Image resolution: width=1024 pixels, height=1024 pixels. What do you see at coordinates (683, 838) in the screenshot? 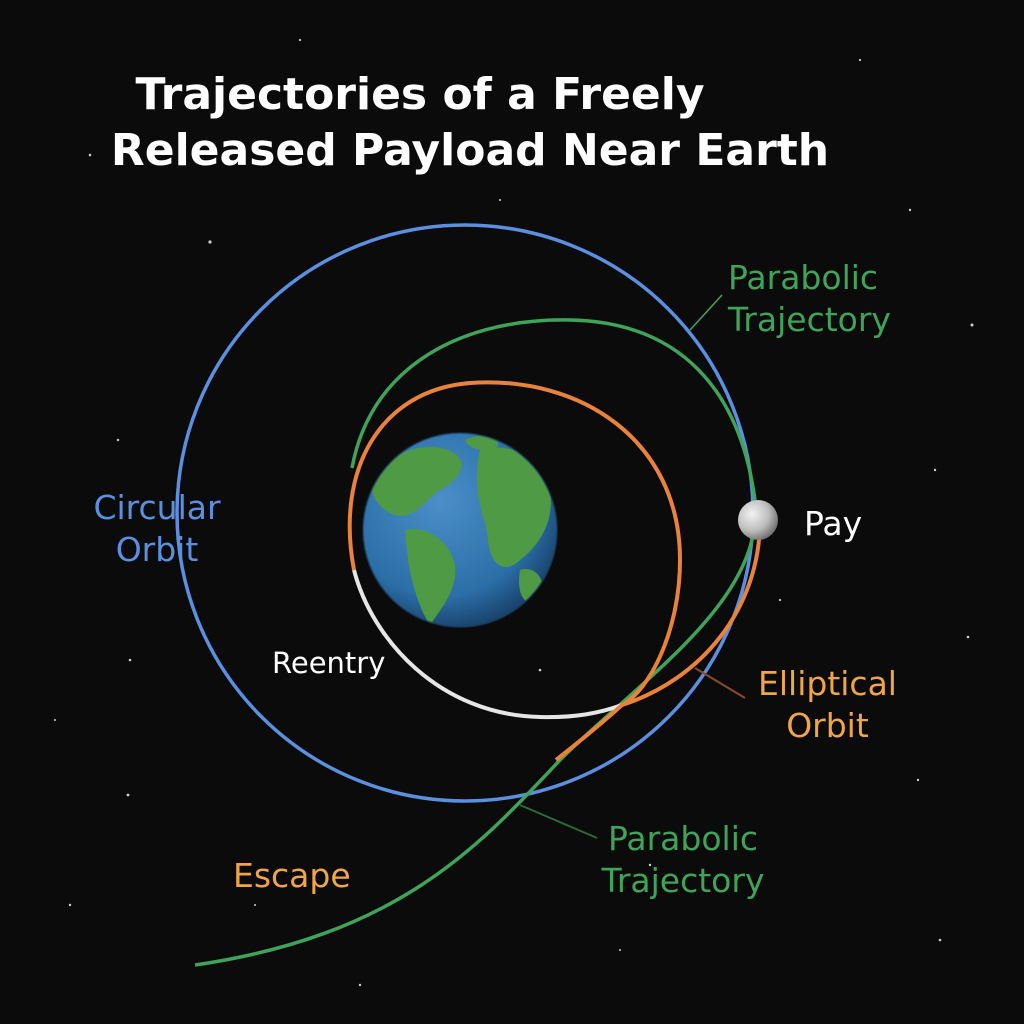
I see `parabolic-bottom-line-1: Parabolic` at bounding box center [683, 838].